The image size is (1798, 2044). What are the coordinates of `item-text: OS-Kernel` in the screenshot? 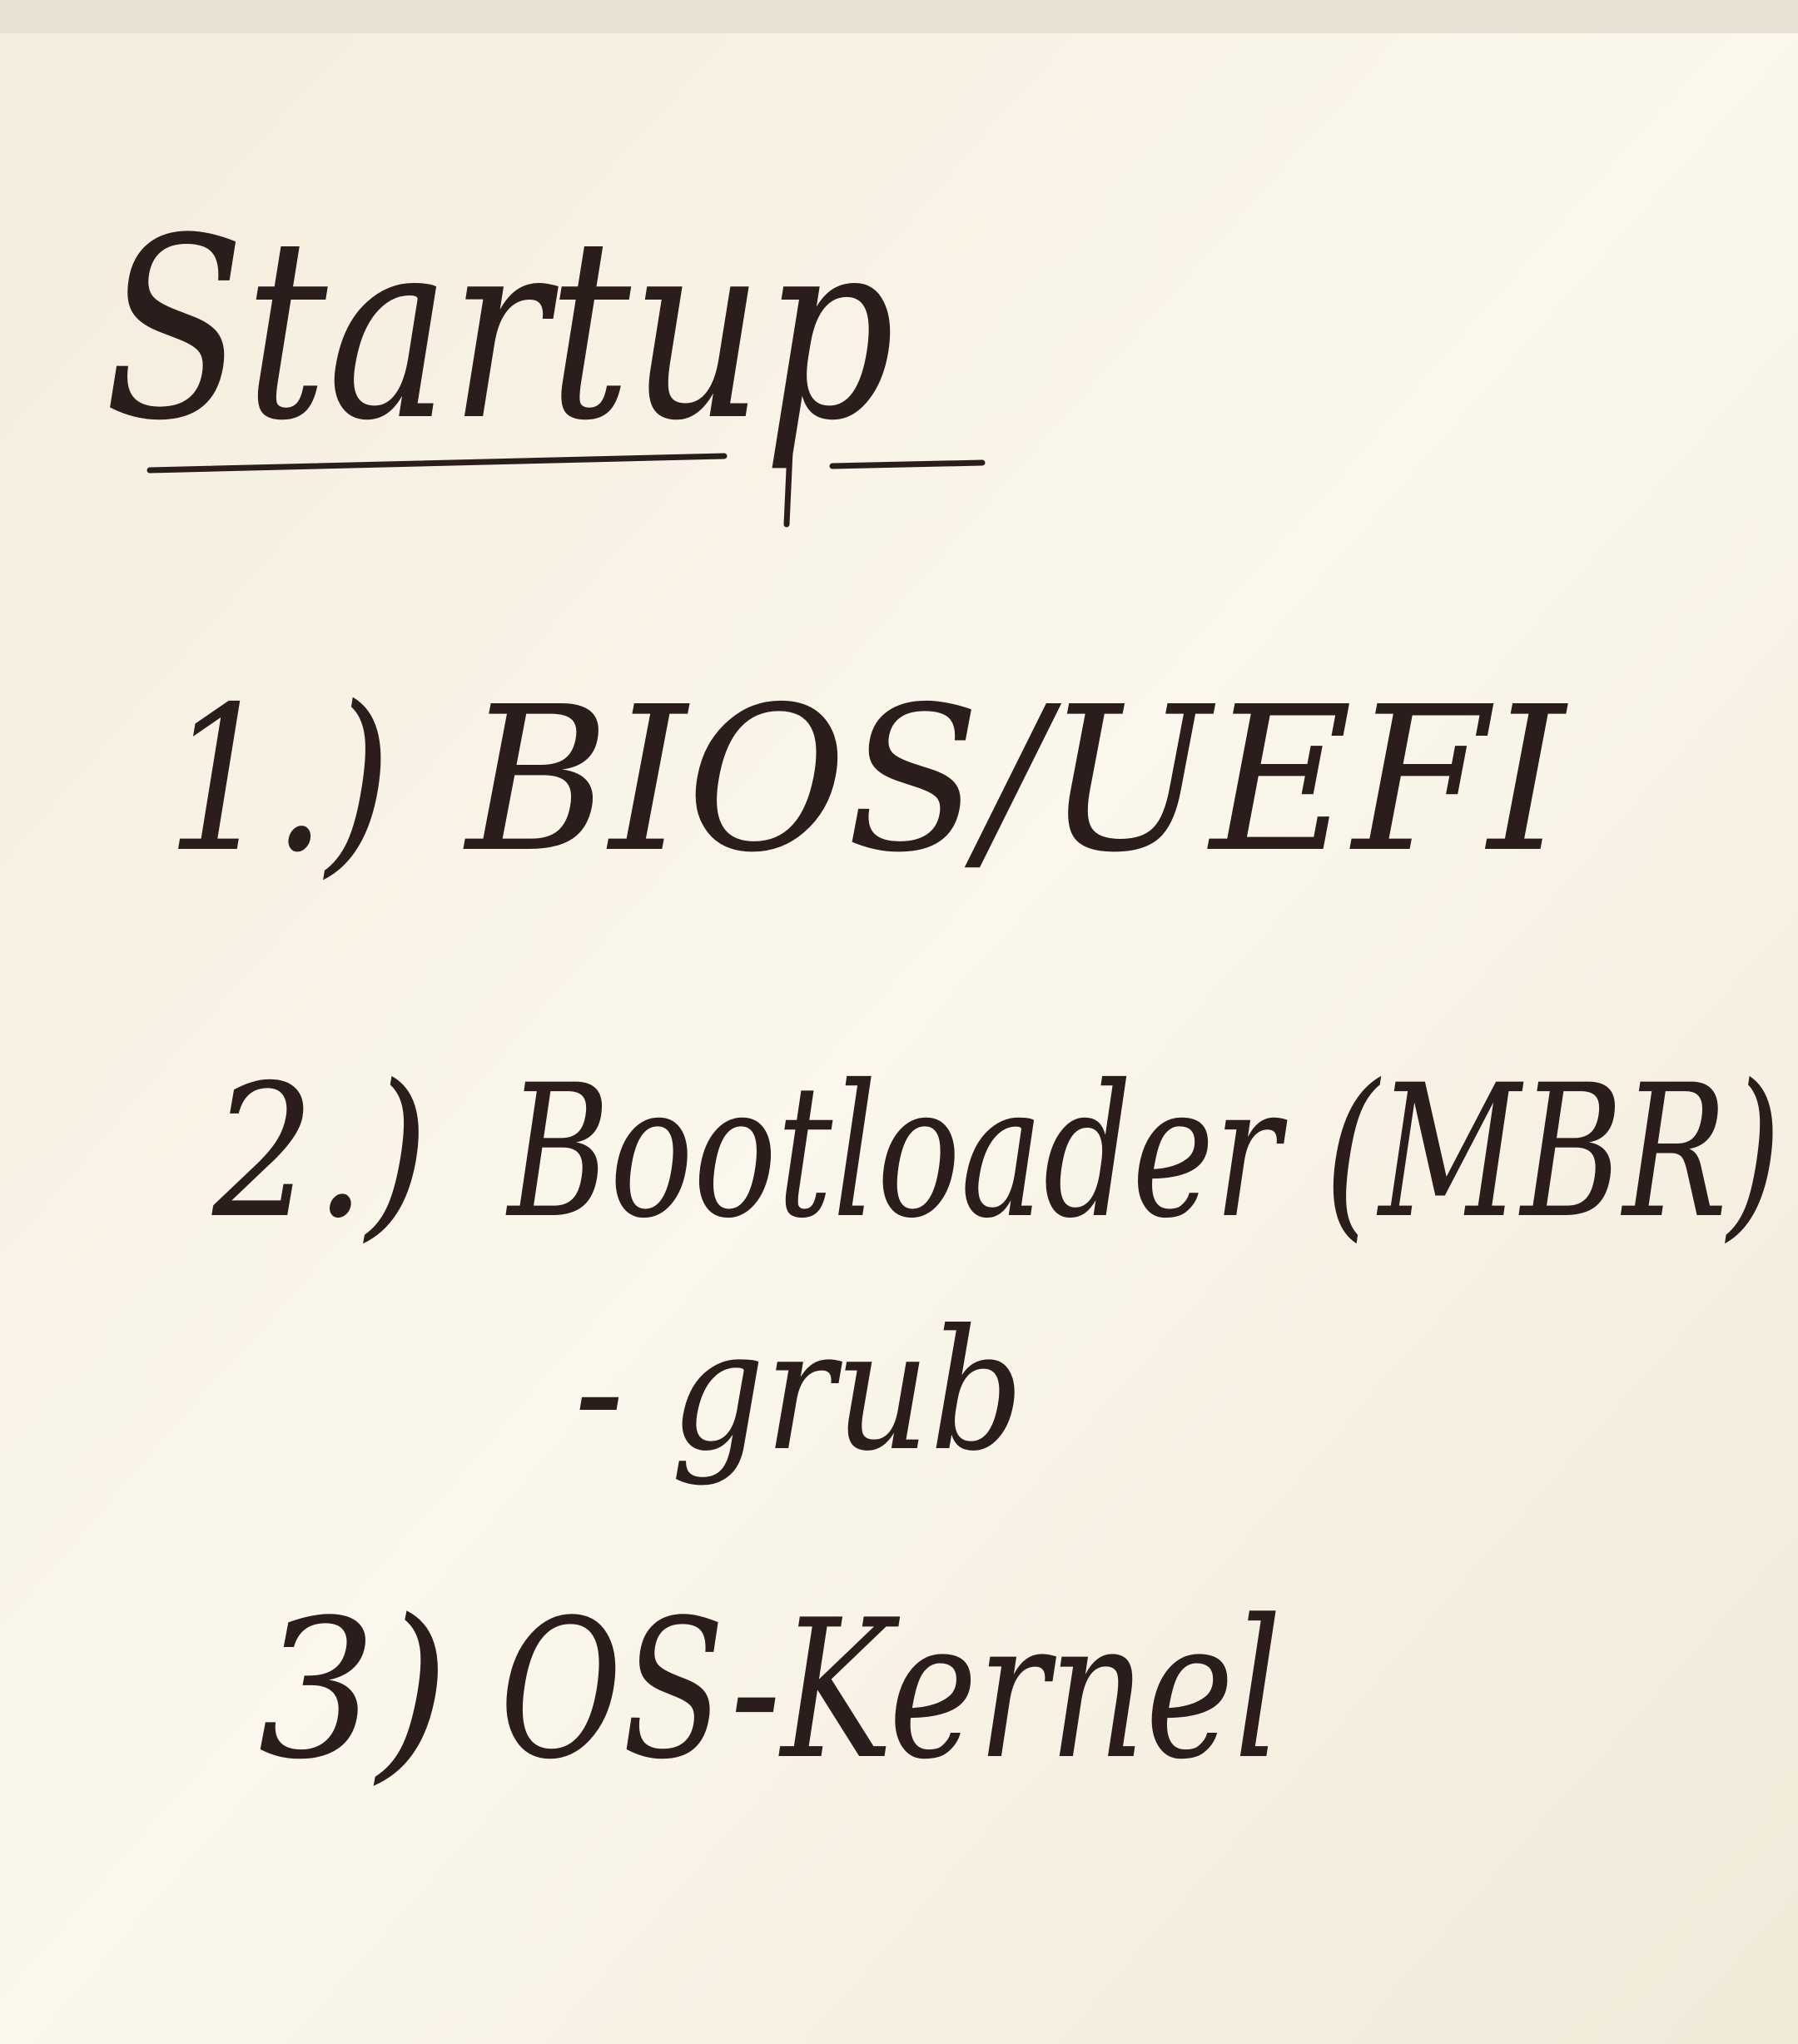 It's located at (890, 1691).